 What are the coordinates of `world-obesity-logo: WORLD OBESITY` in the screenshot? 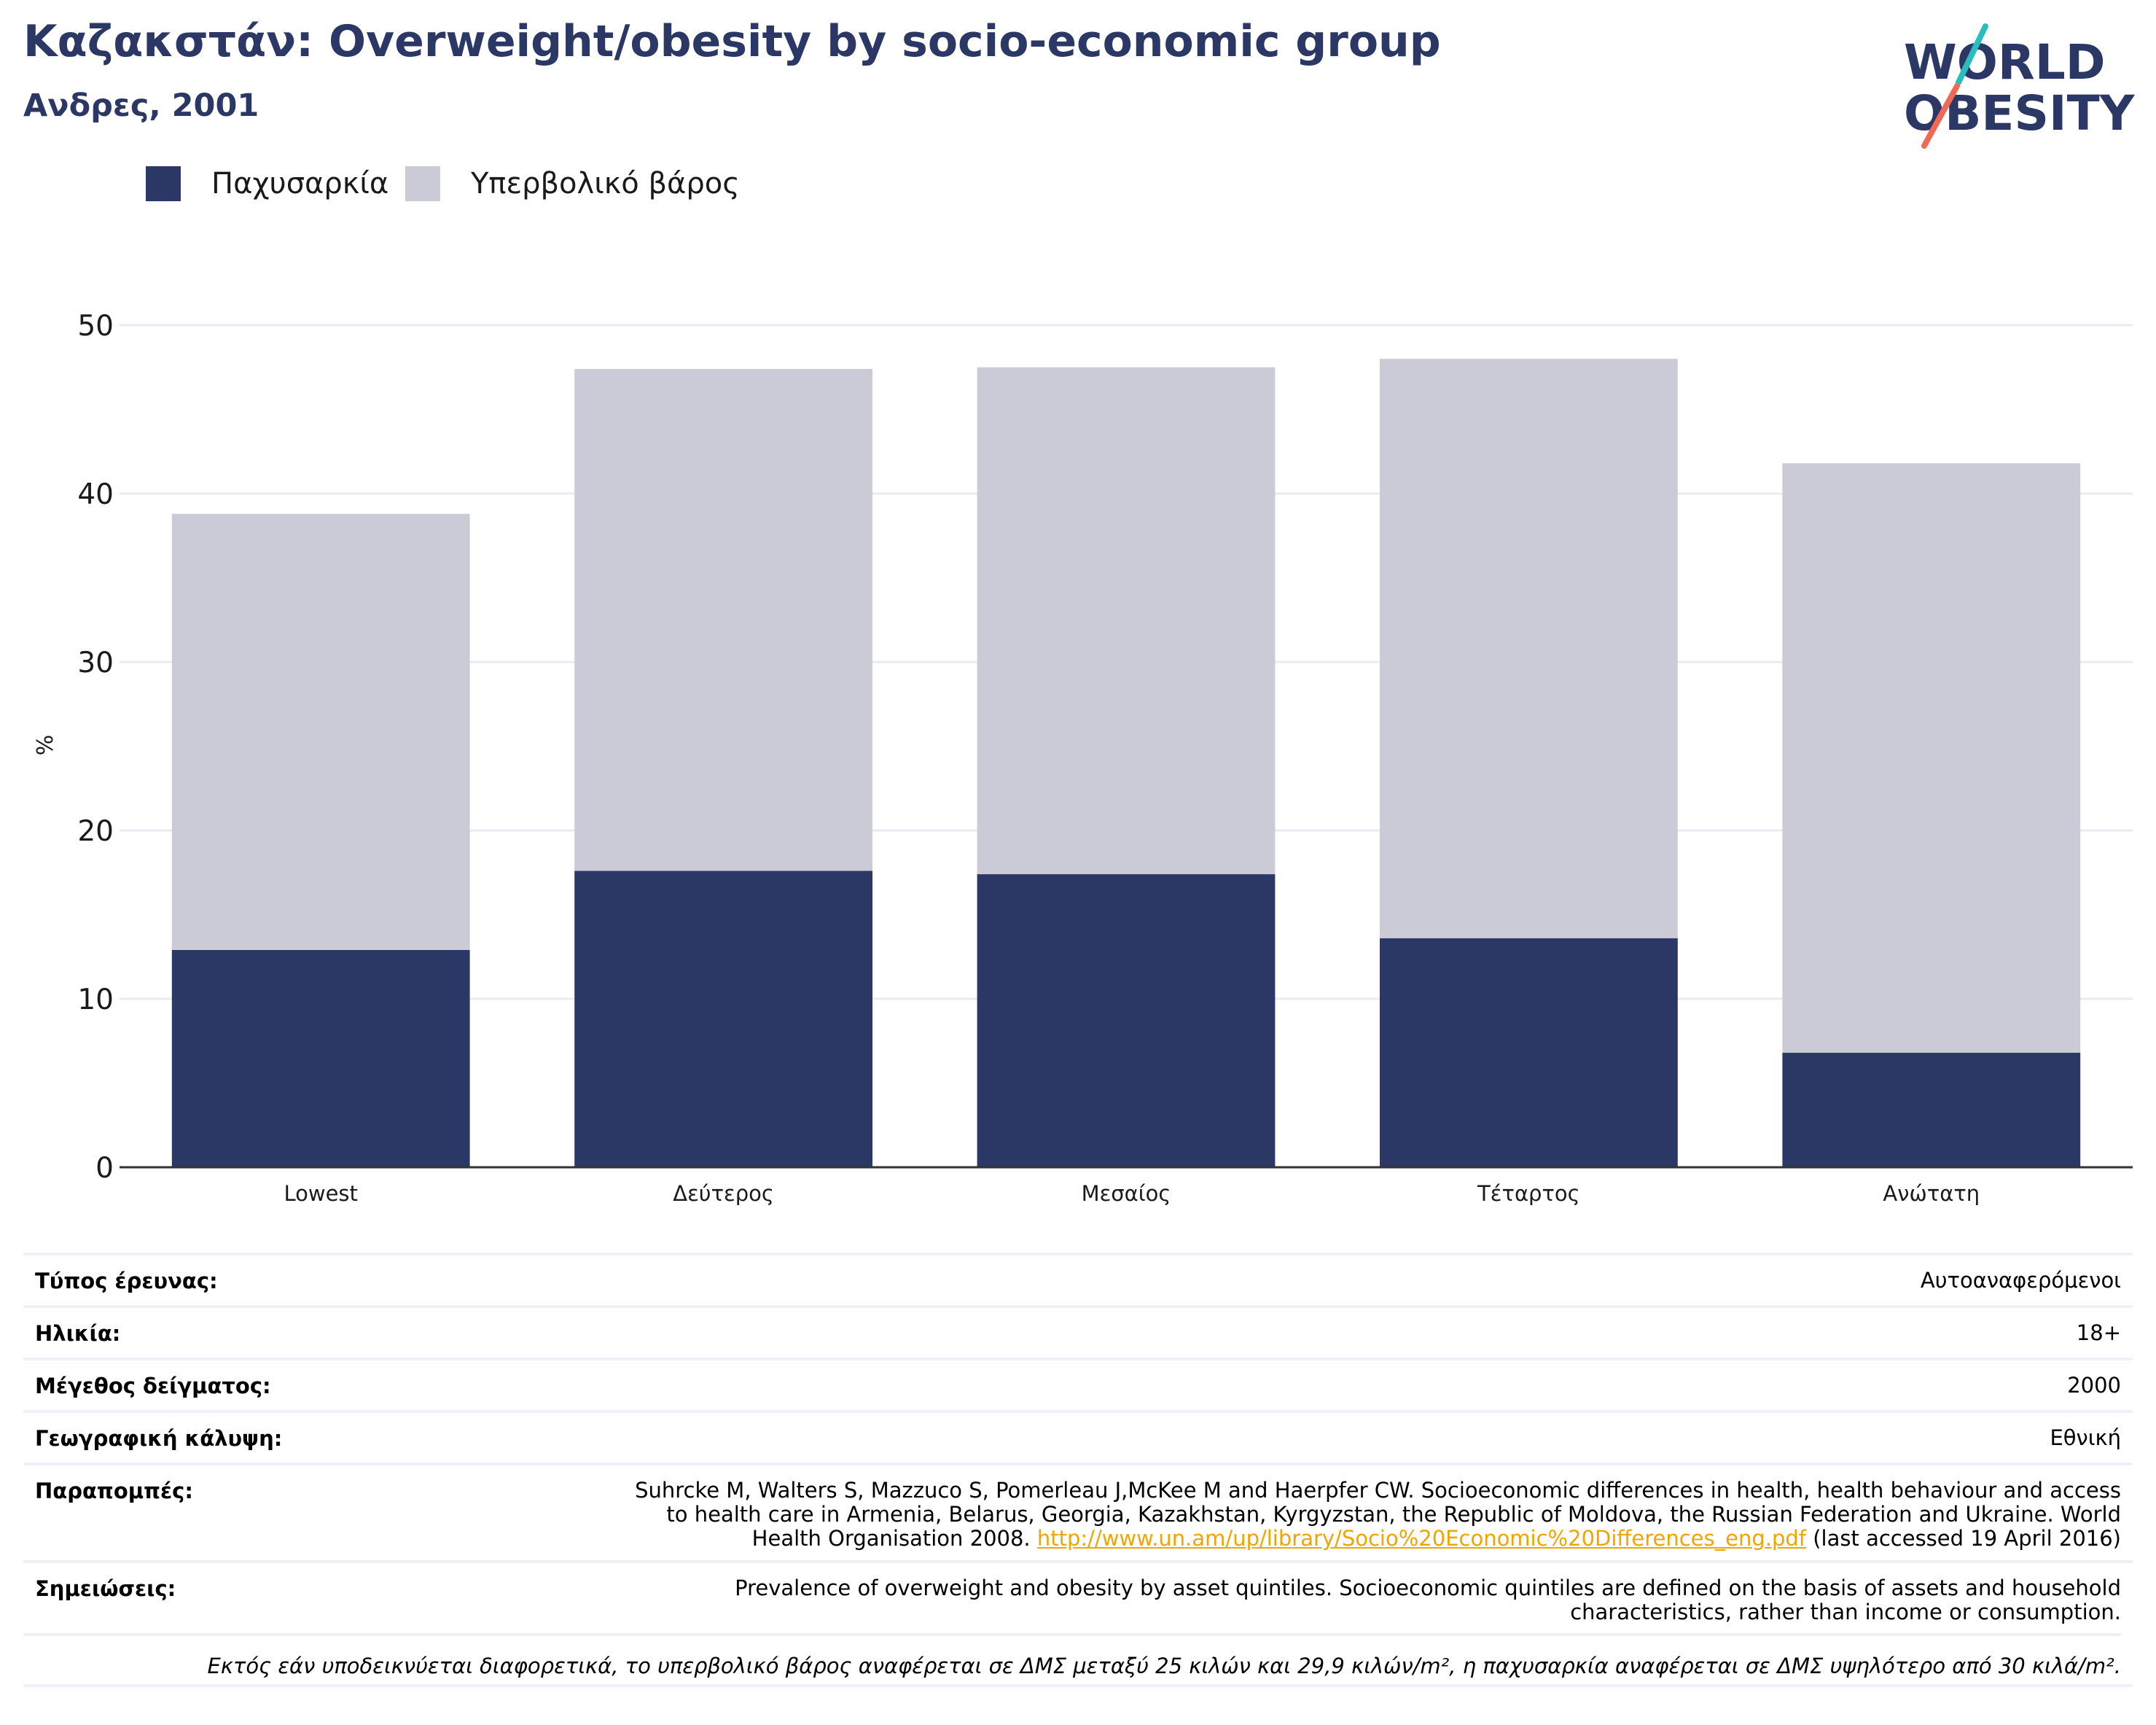 It's located at (2020, 86).